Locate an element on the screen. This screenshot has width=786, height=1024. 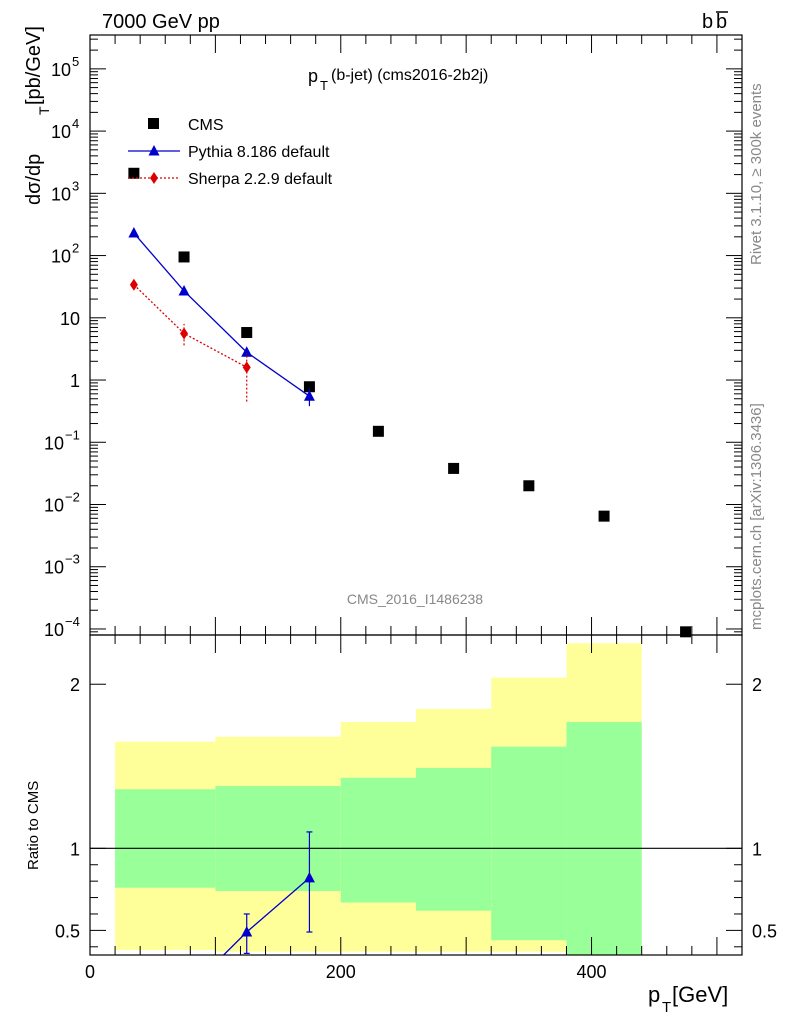
y-tick-label: 10 −3 is located at coordinates (62, 565).